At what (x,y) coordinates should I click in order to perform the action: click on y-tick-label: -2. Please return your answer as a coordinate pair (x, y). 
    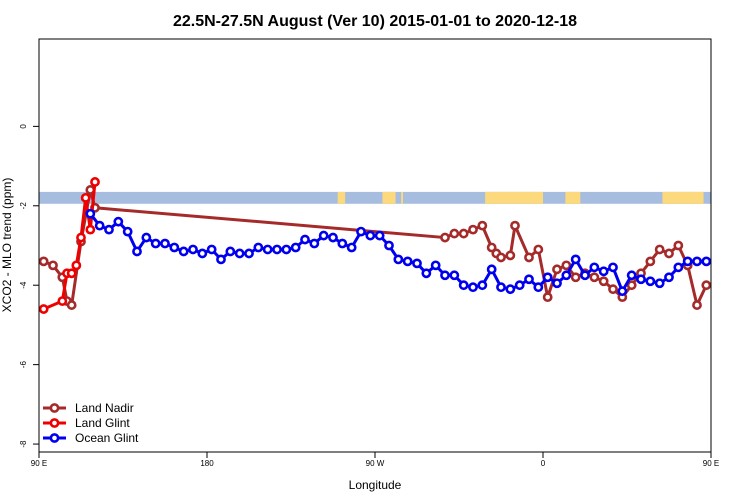
    Looking at the image, I should click on (23, 206).